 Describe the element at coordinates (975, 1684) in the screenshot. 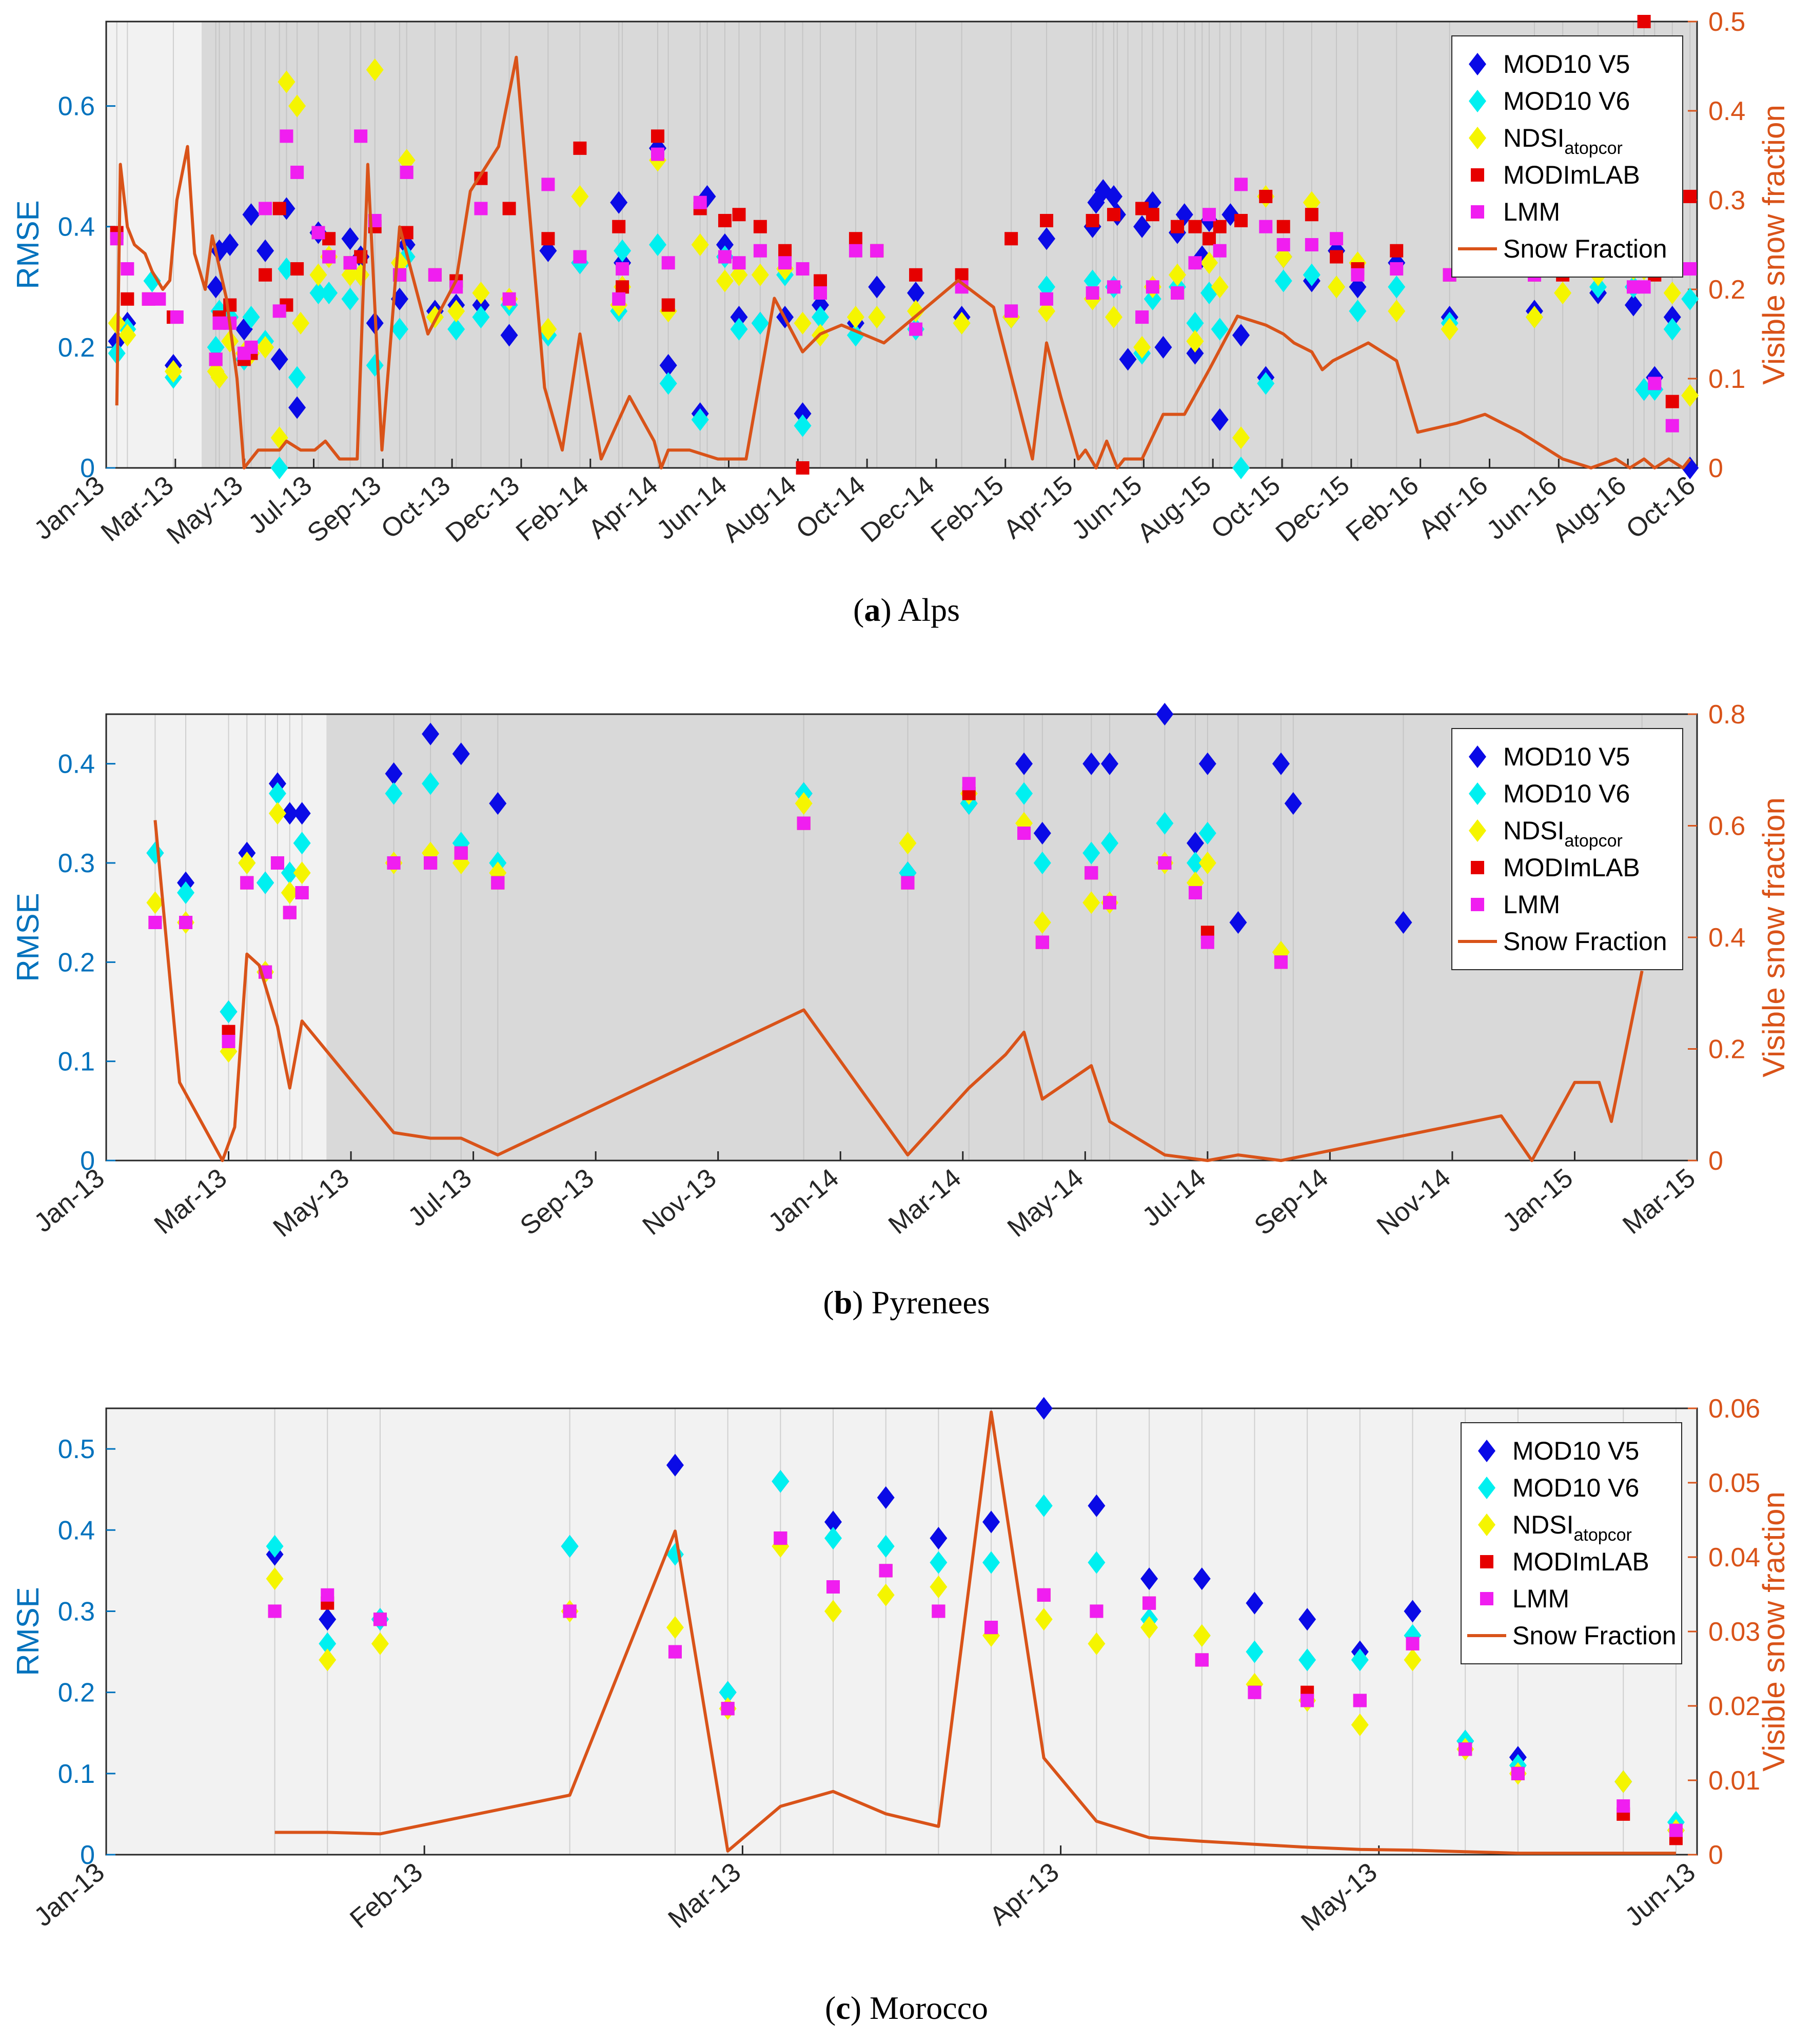

I see `series-lmm` at that location.